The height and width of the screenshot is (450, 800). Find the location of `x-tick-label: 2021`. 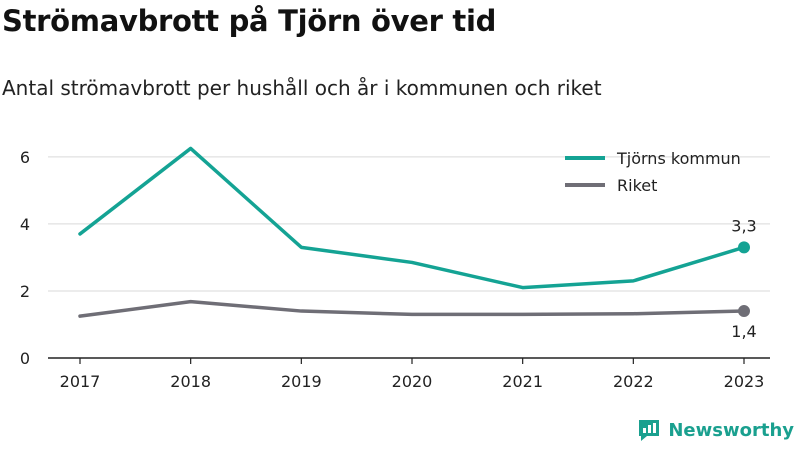

x-tick-label: 2021 is located at coordinates (522, 381).